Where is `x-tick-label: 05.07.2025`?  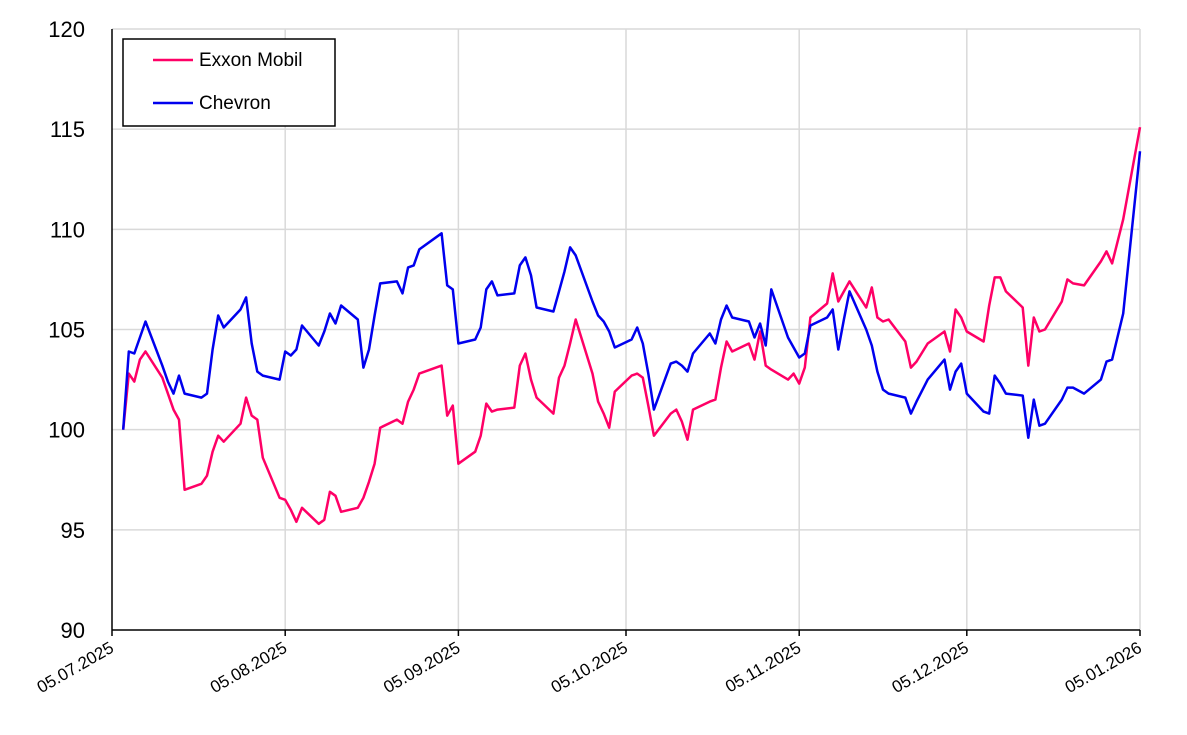 x-tick-label: 05.07.2025 is located at coordinates (75, 667).